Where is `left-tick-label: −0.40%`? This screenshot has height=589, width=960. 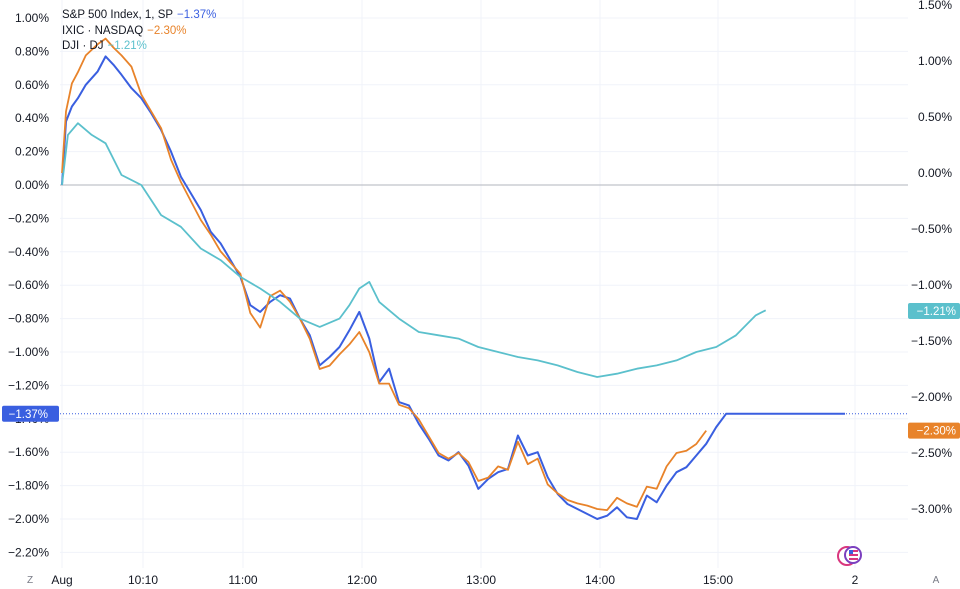
left-tick-label: −0.40% is located at coordinates (28, 252).